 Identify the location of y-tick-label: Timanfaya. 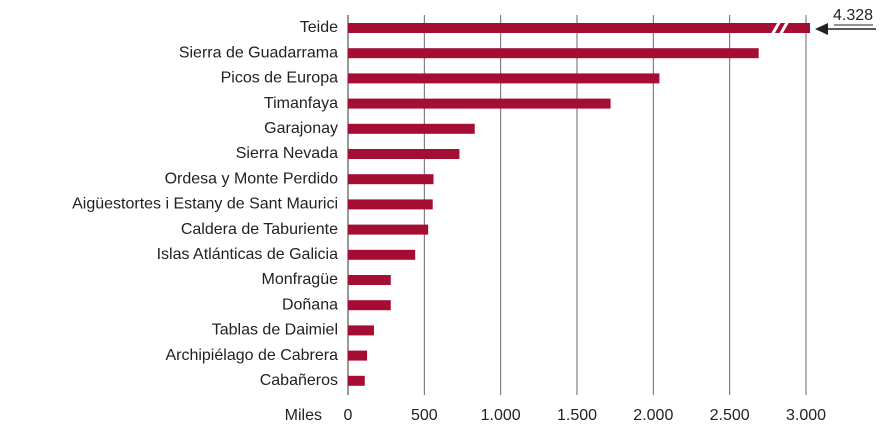
(301, 103).